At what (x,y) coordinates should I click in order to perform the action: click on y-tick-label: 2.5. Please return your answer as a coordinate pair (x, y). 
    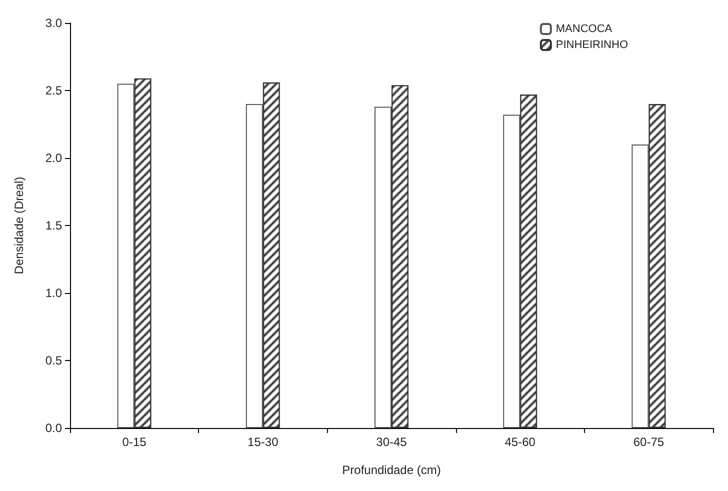
    Looking at the image, I should click on (53, 91).